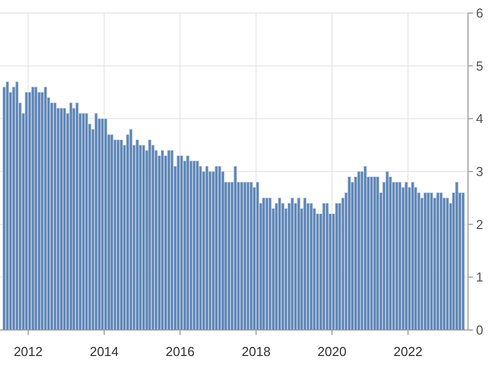 The height and width of the screenshot is (376, 494). I want to click on y-tick-label: 5, so click(480, 66).